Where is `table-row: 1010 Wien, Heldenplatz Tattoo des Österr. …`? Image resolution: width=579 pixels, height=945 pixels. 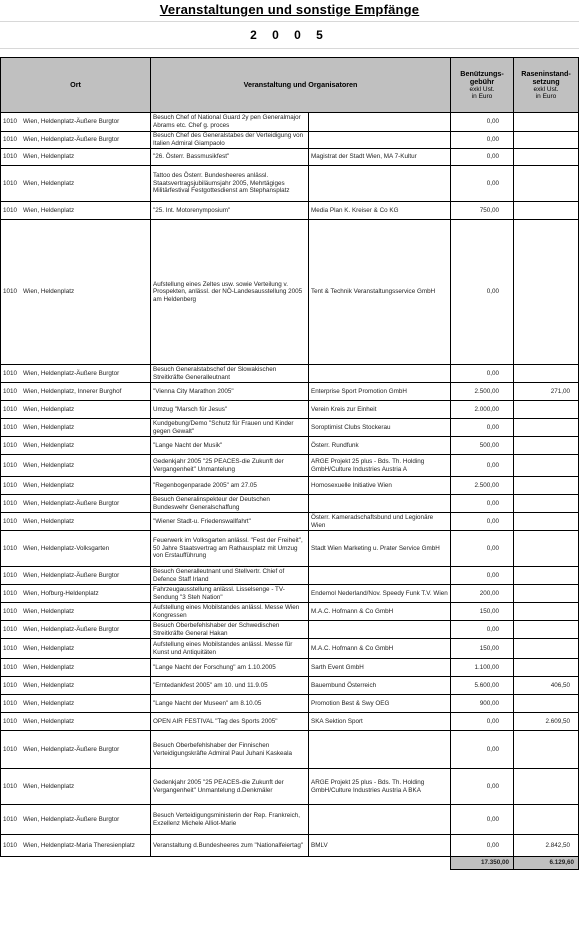 table-row: 1010 Wien, Heldenplatz Tattoo des Österr. … is located at coordinates (289, 183).